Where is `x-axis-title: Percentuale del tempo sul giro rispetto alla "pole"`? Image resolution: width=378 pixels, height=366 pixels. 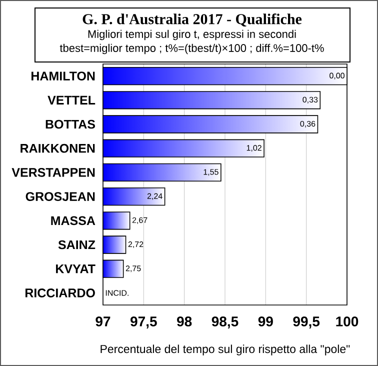 x-axis-title: Percentuale del tempo sul giro rispetto alla "pole" is located at coordinates (225, 350).